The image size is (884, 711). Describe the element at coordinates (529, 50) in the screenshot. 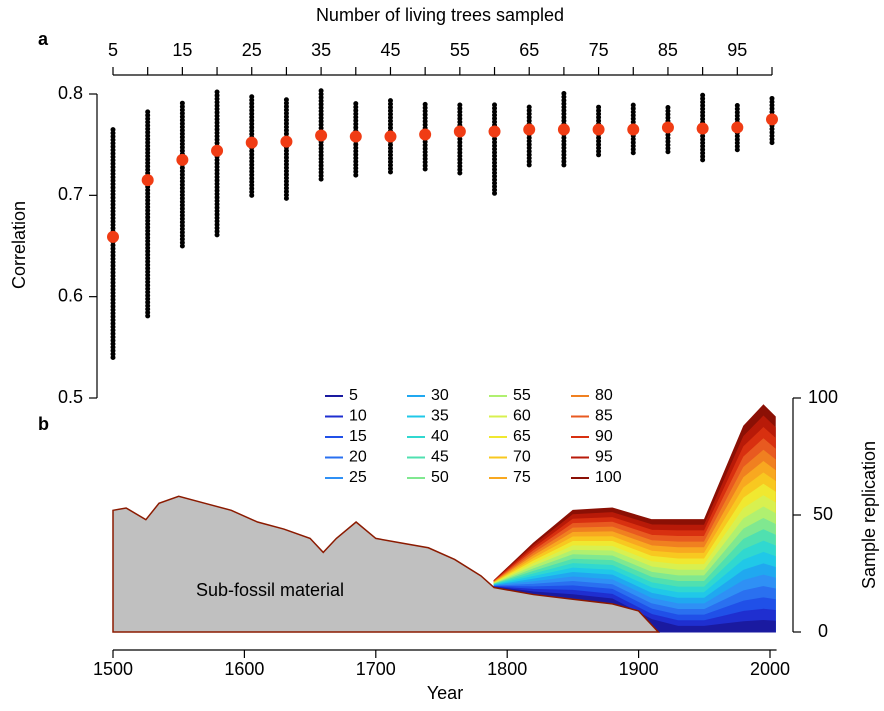

I see `x-tick-label: 65` at that location.